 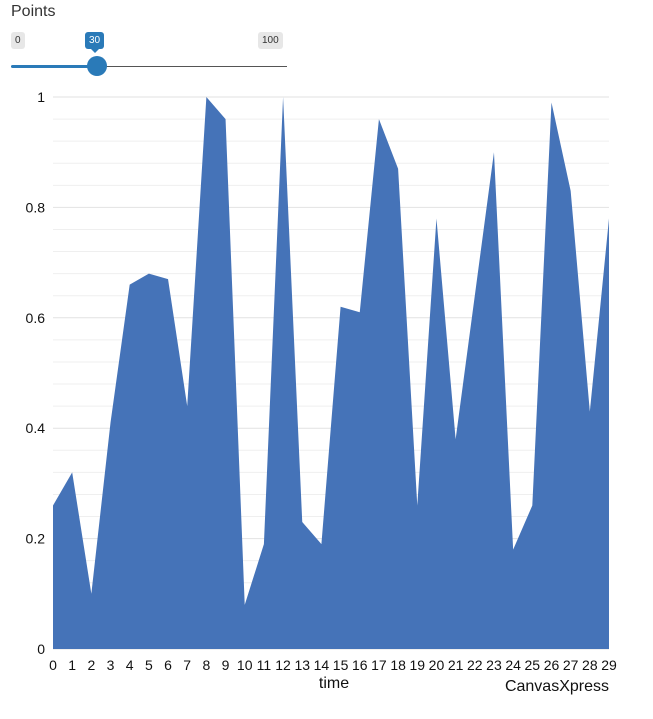 I want to click on x-tick-label: 9, so click(x=226, y=665).